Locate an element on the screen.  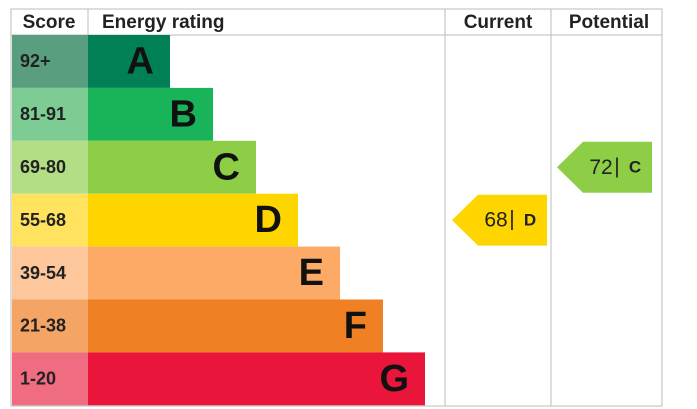
potential-letter: C is located at coordinates (635, 167).